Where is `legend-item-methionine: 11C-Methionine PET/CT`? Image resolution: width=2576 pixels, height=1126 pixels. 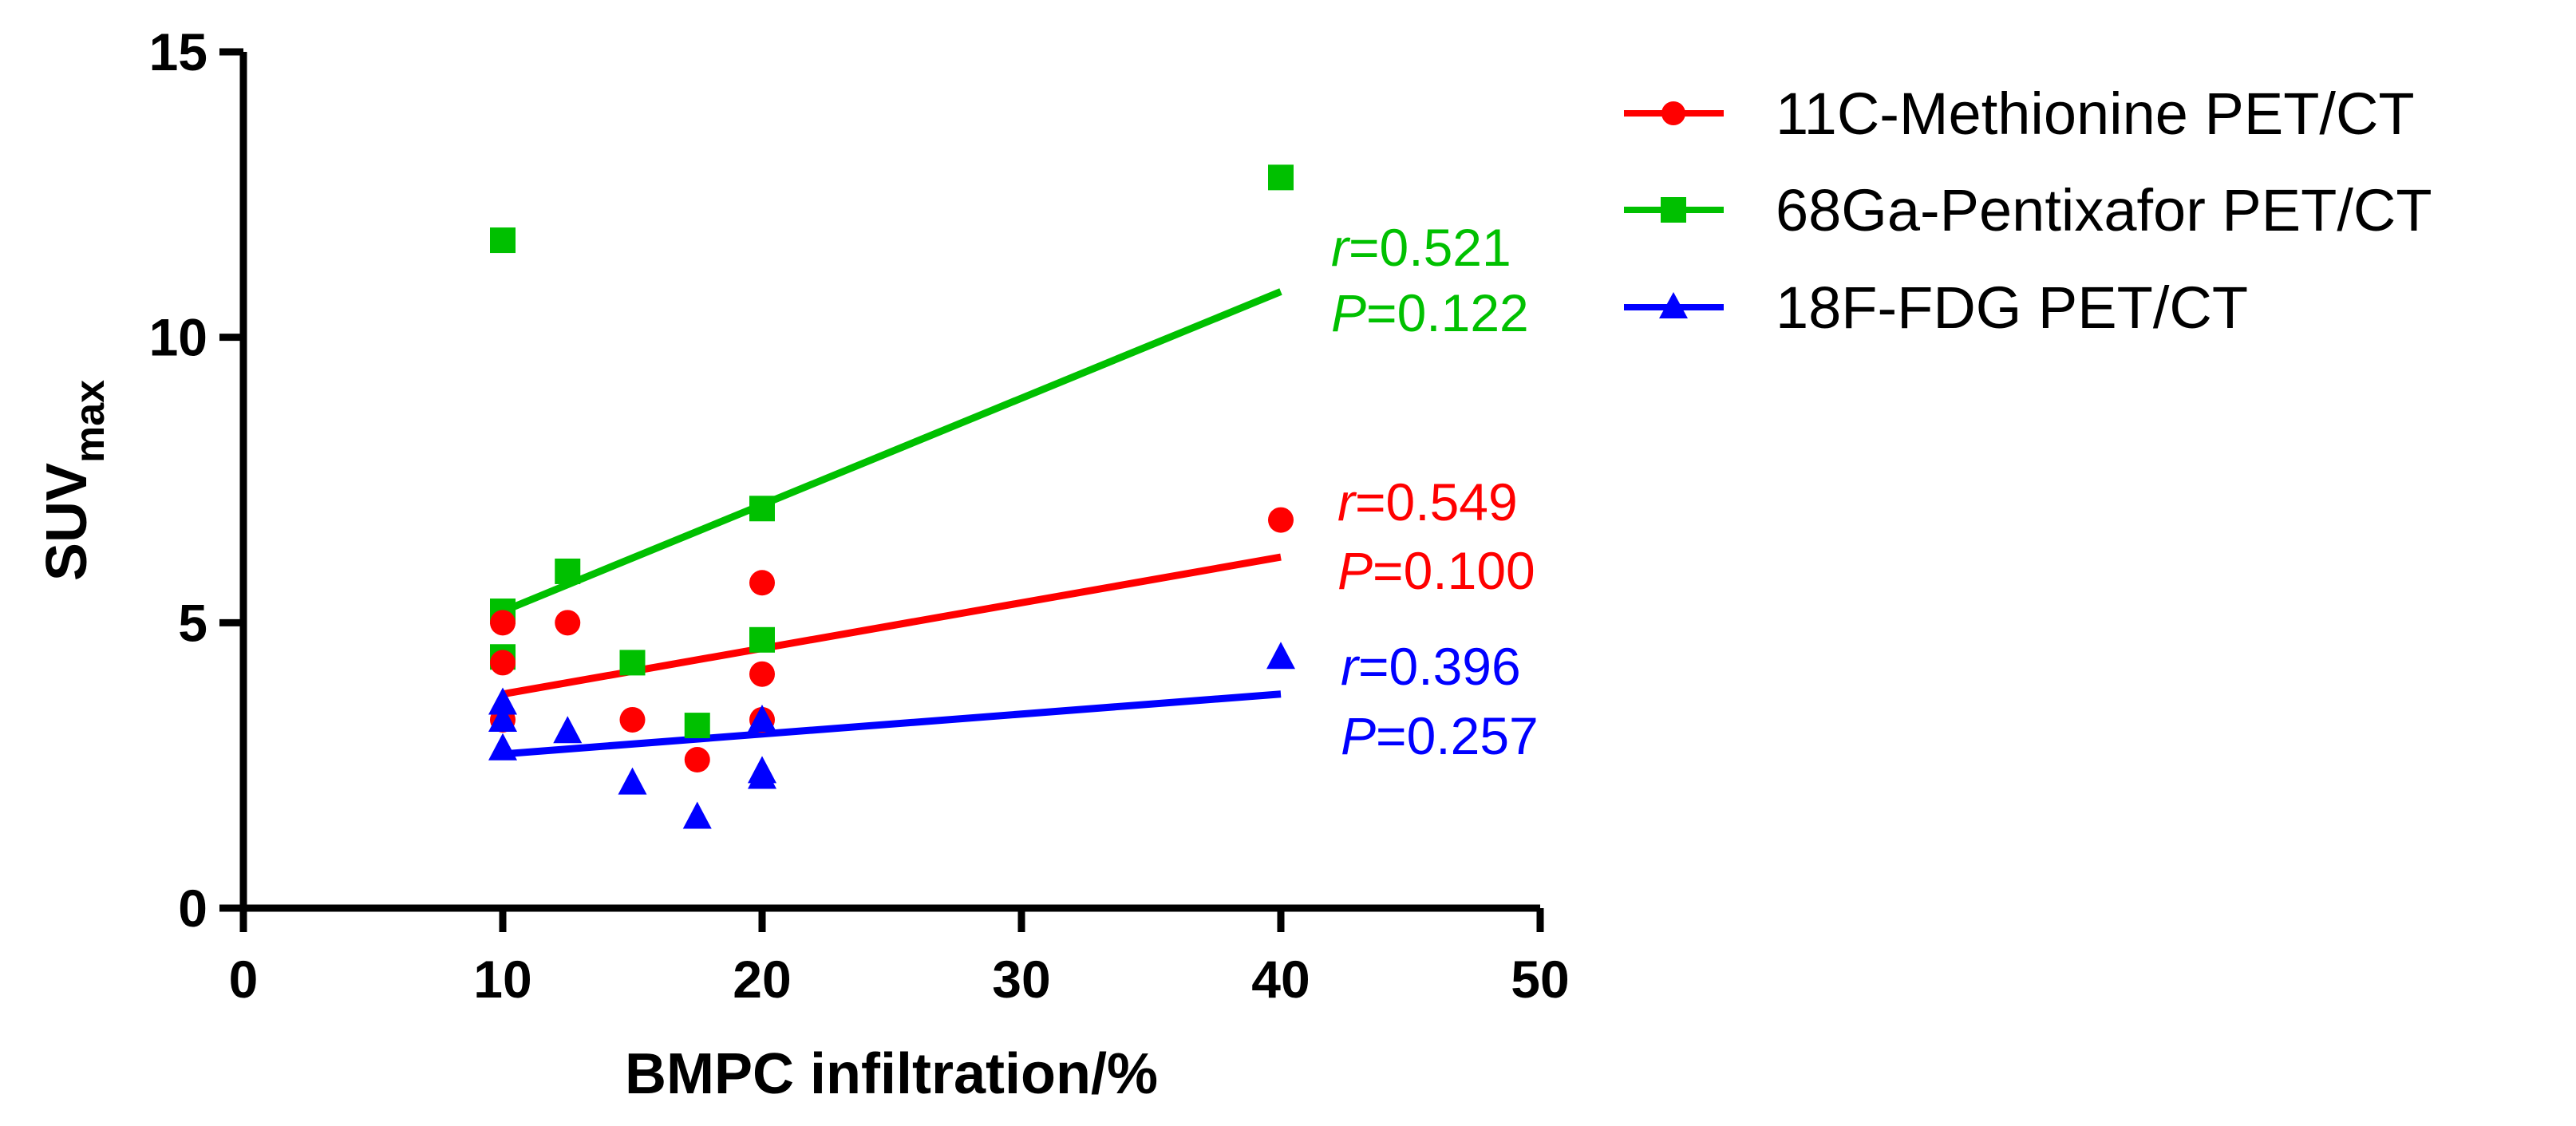 legend-item-methionine: 11C-Methionine PET/CT is located at coordinates (2019, 114).